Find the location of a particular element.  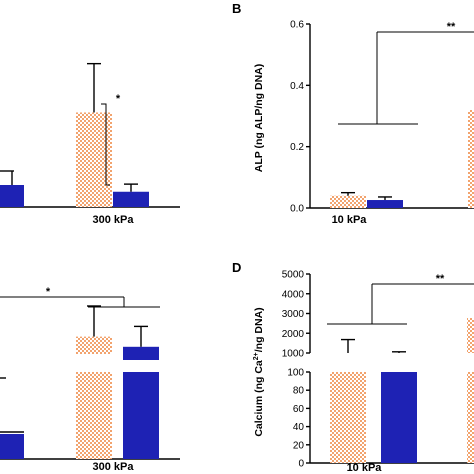

panel-c-bar-orange-lower is located at coordinates (94, 415).